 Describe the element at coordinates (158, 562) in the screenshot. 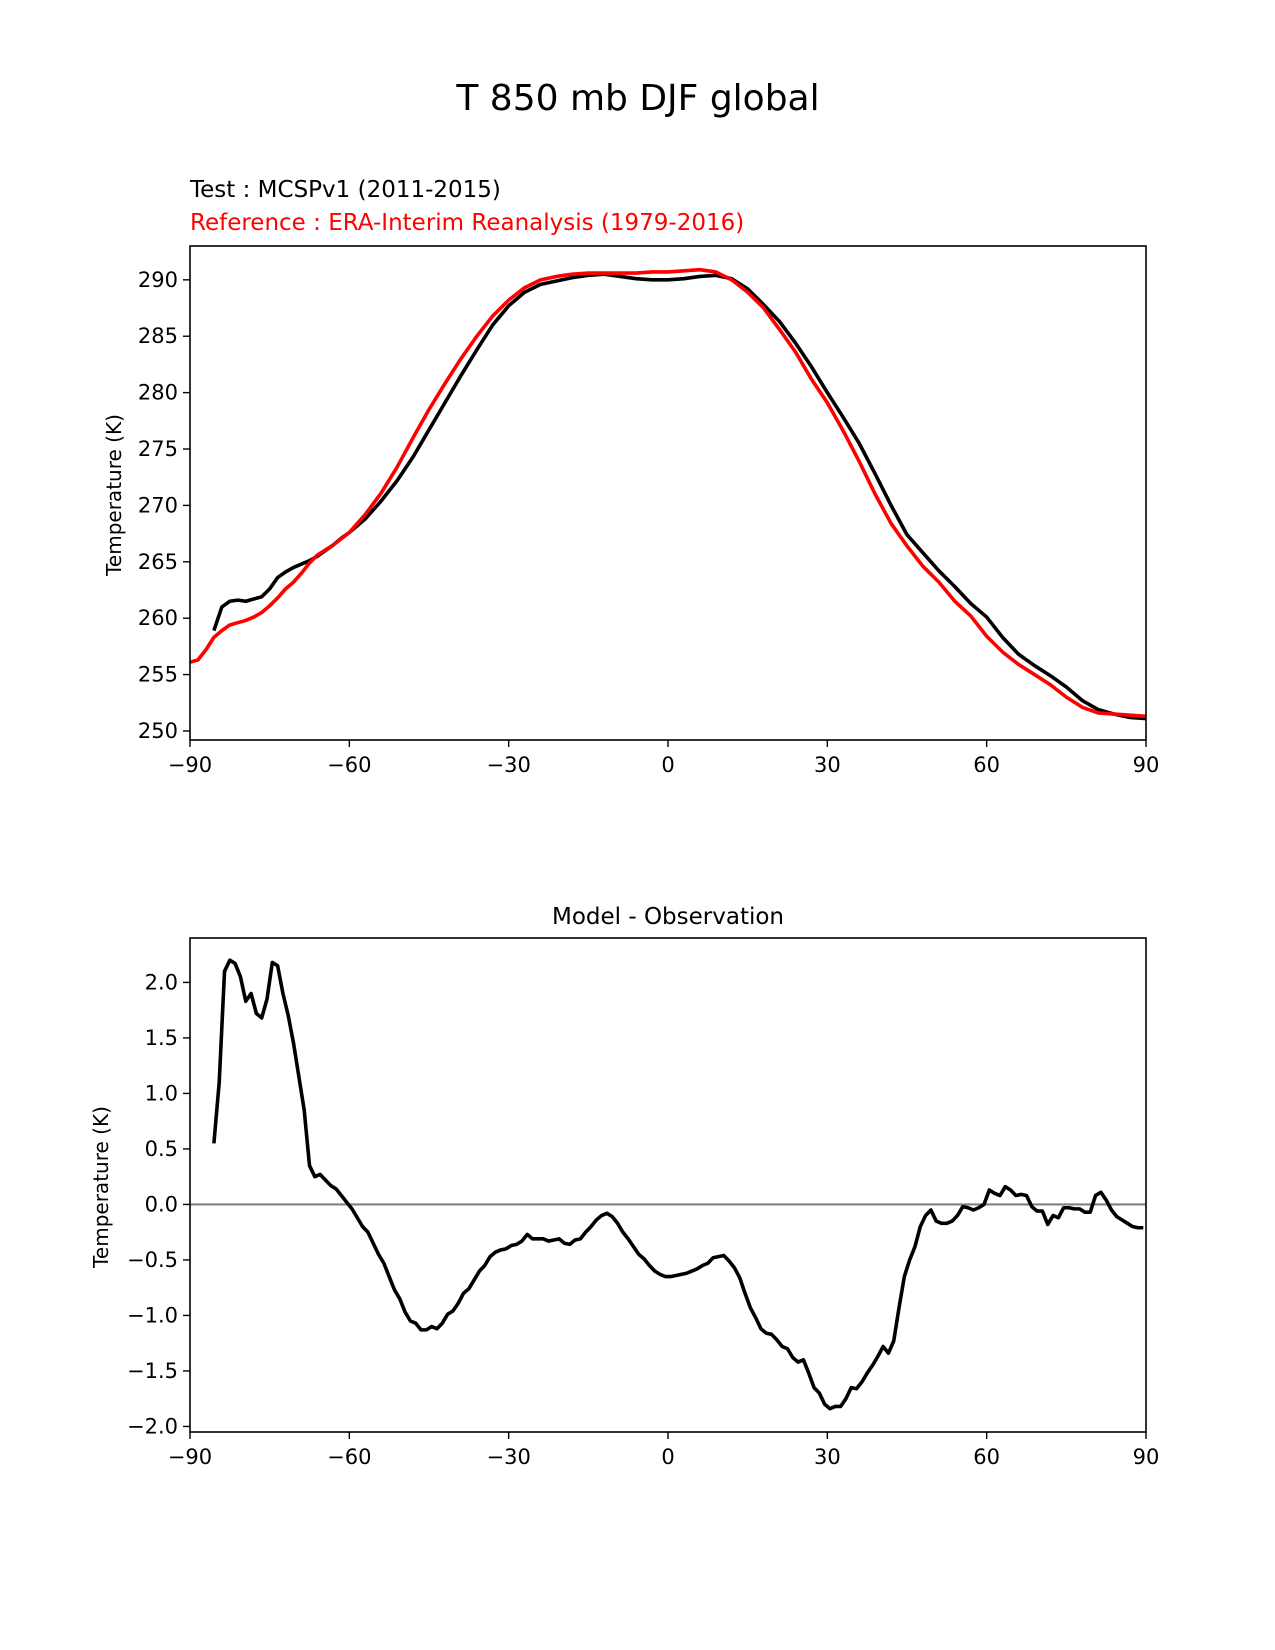

I see `top-y-tick-label: 265` at that location.